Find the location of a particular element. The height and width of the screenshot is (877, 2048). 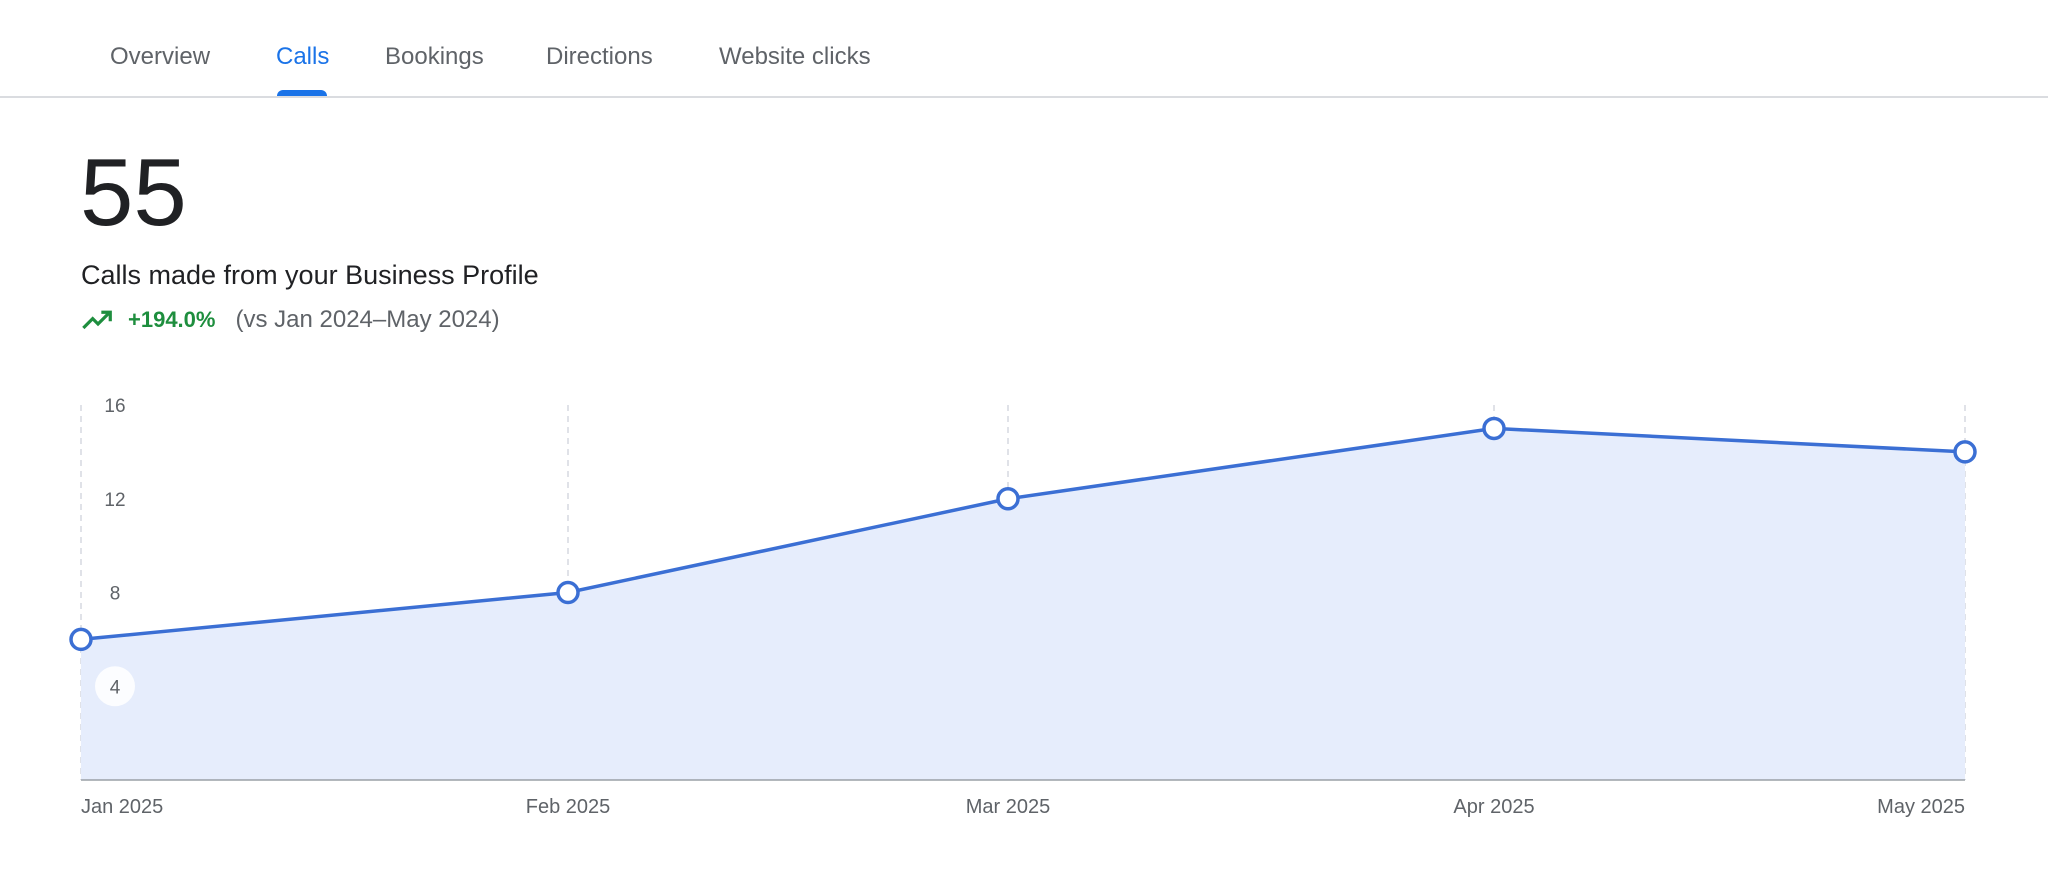

x-tick-label: Mar 2025 is located at coordinates (1008, 807).